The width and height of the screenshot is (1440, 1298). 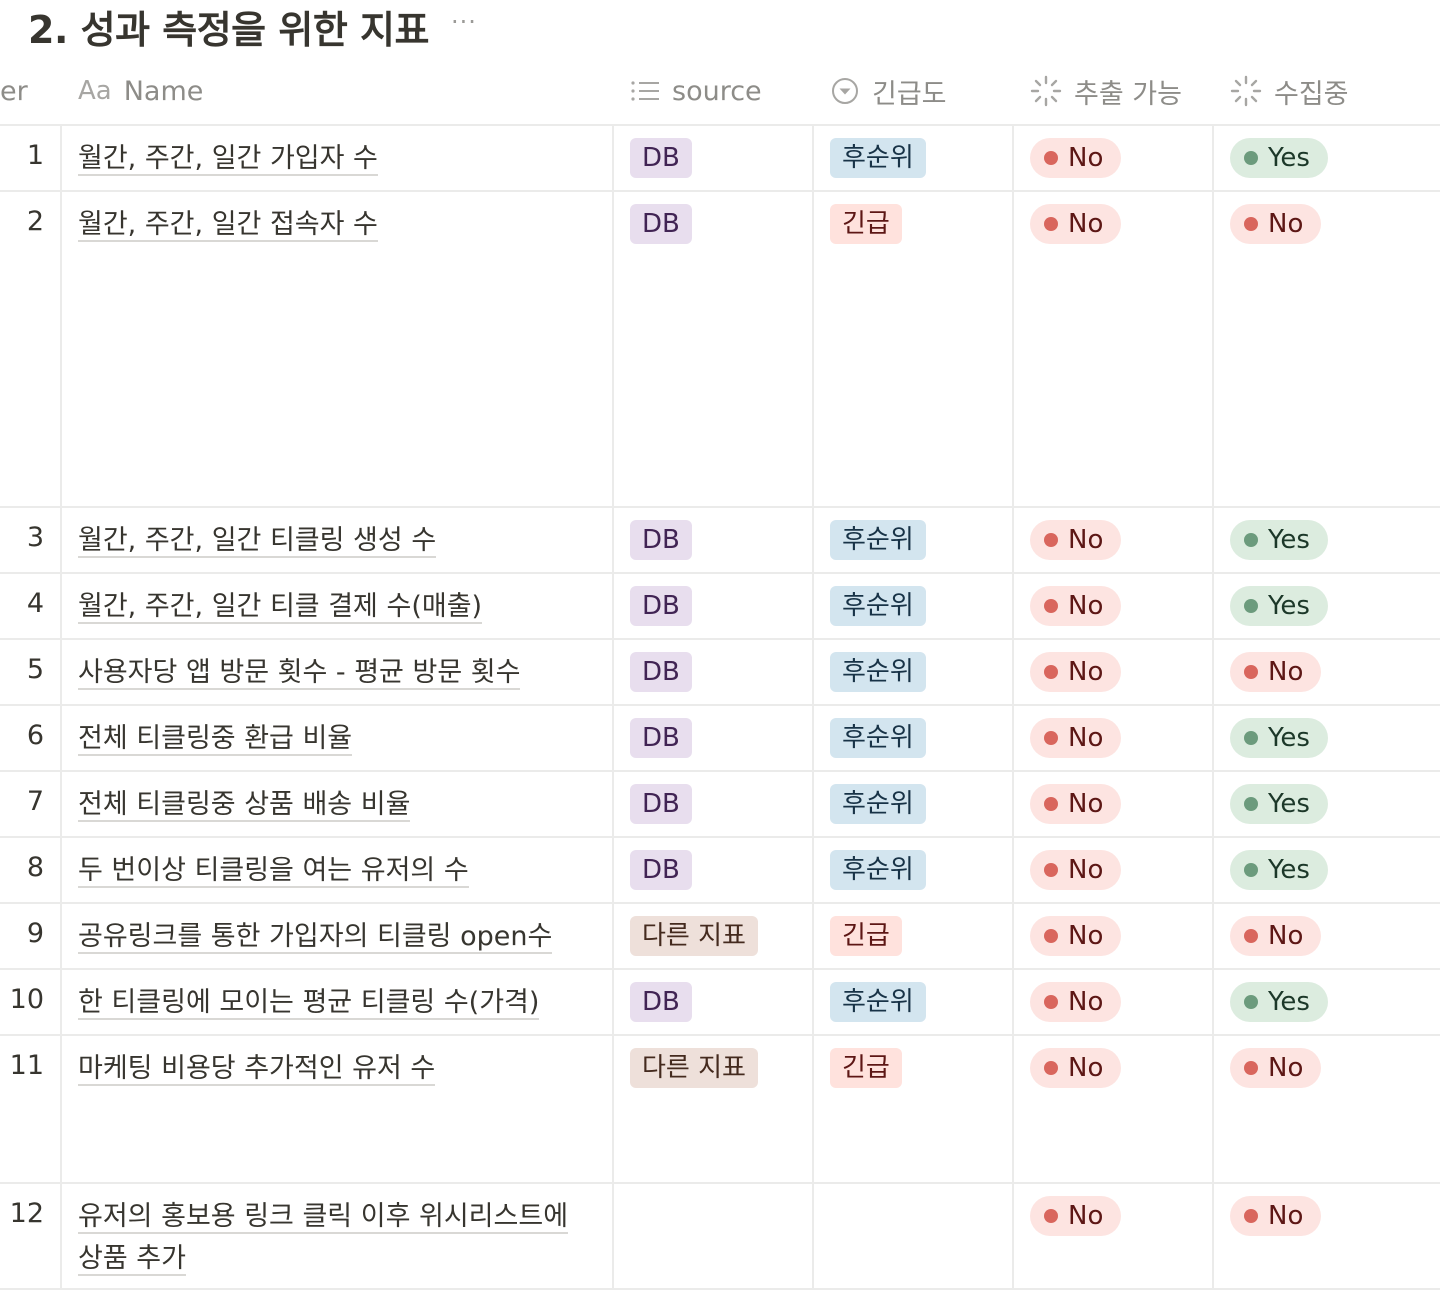 What do you see at coordinates (273, 871) in the screenshot?
I see `row-name-link: 두 번이상 티클링을 여는 유저의 수` at bounding box center [273, 871].